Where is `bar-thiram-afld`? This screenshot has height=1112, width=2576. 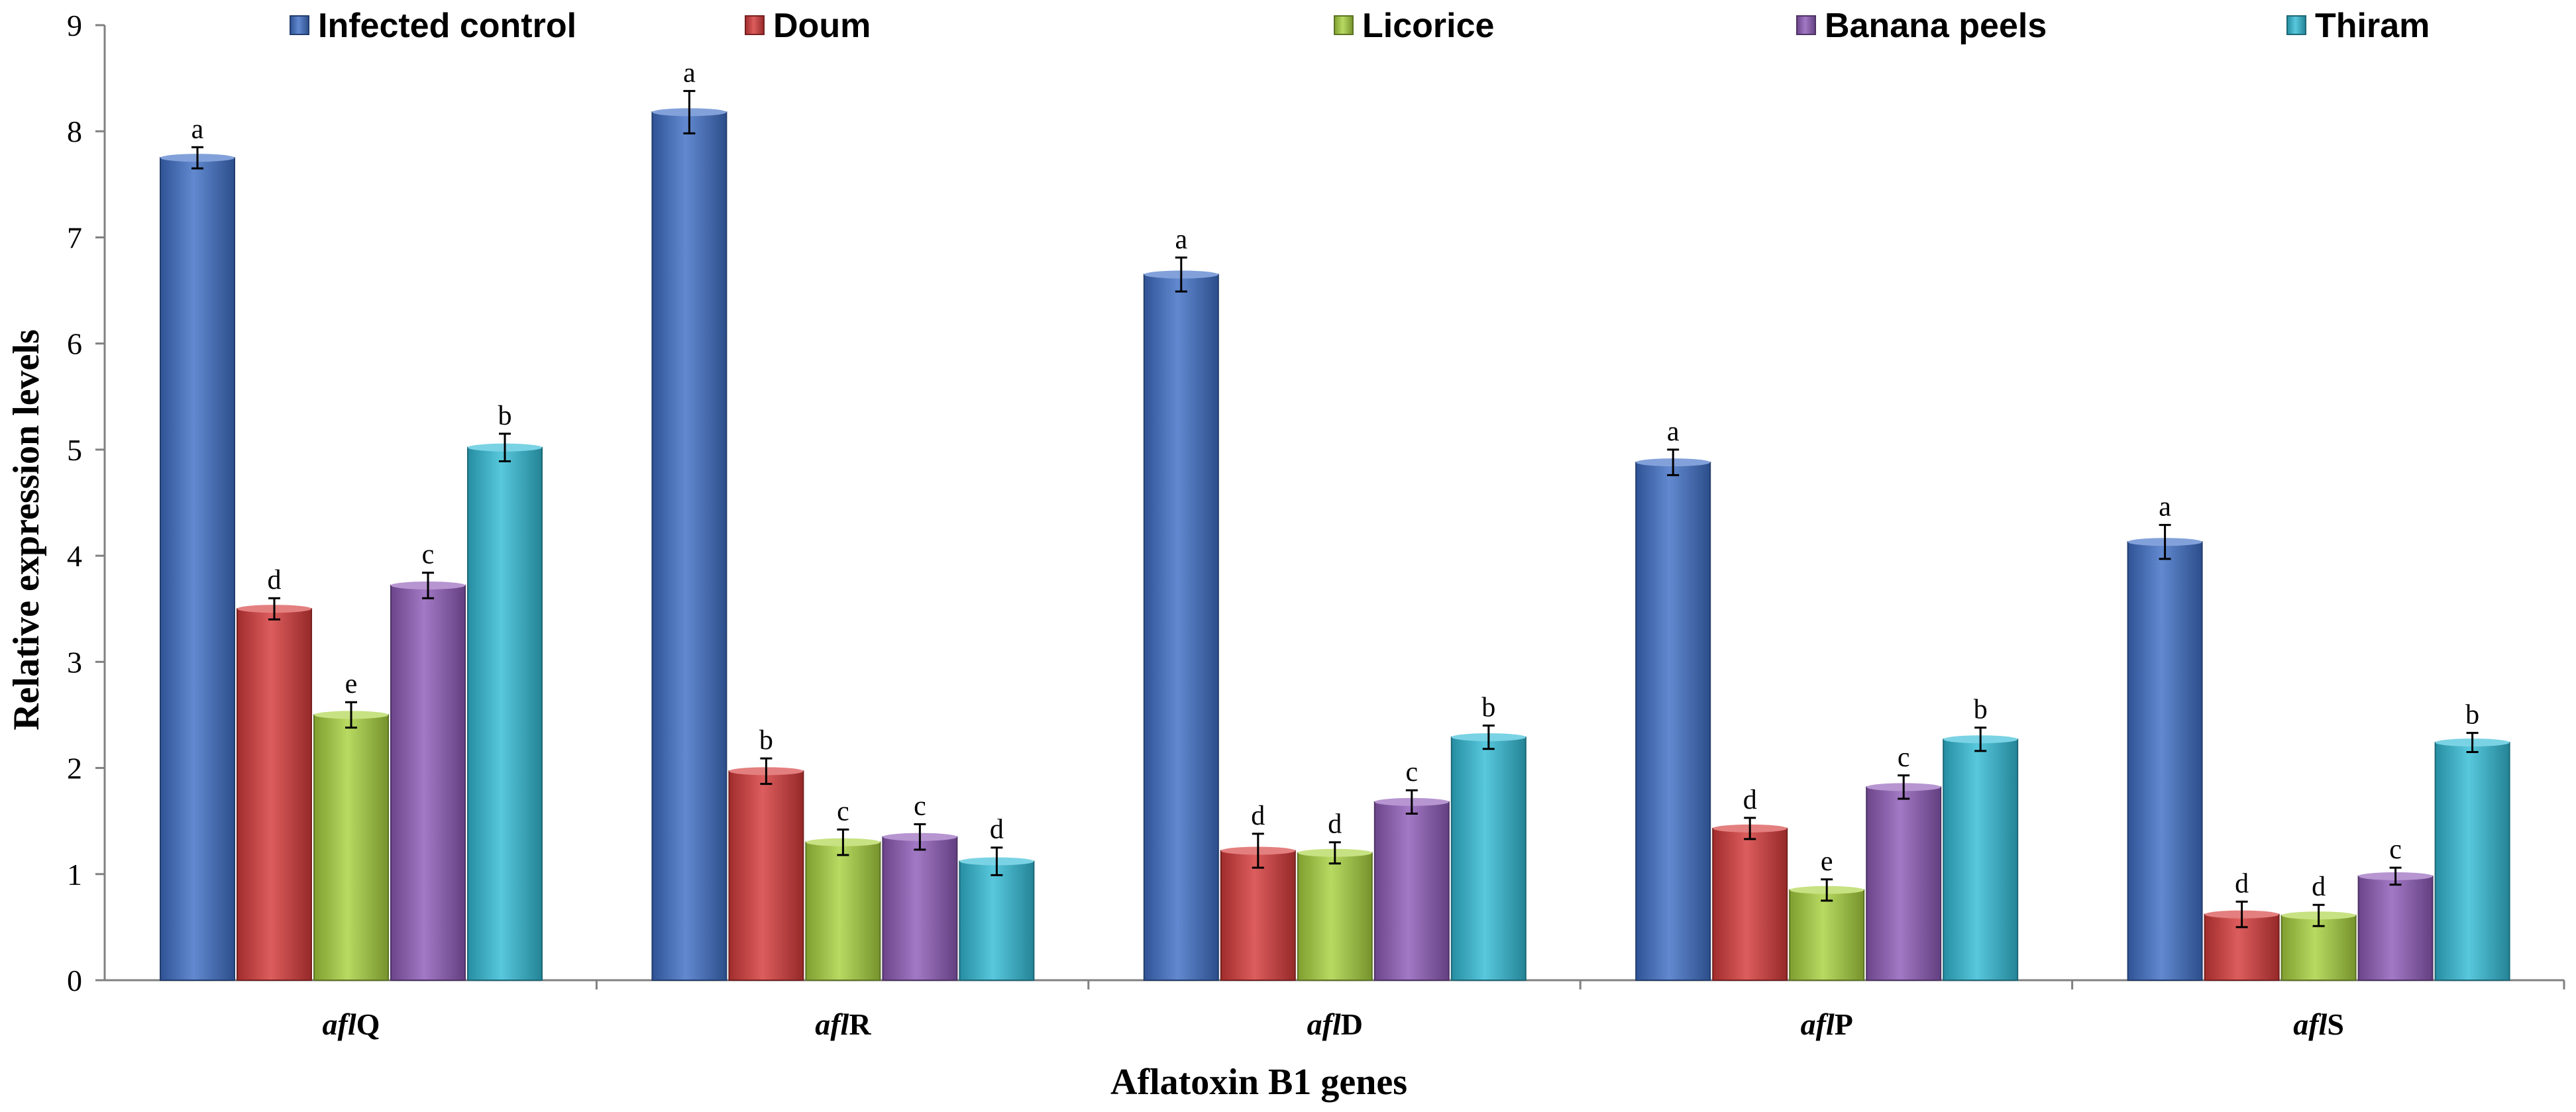 bar-thiram-afld is located at coordinates (1488, 858).